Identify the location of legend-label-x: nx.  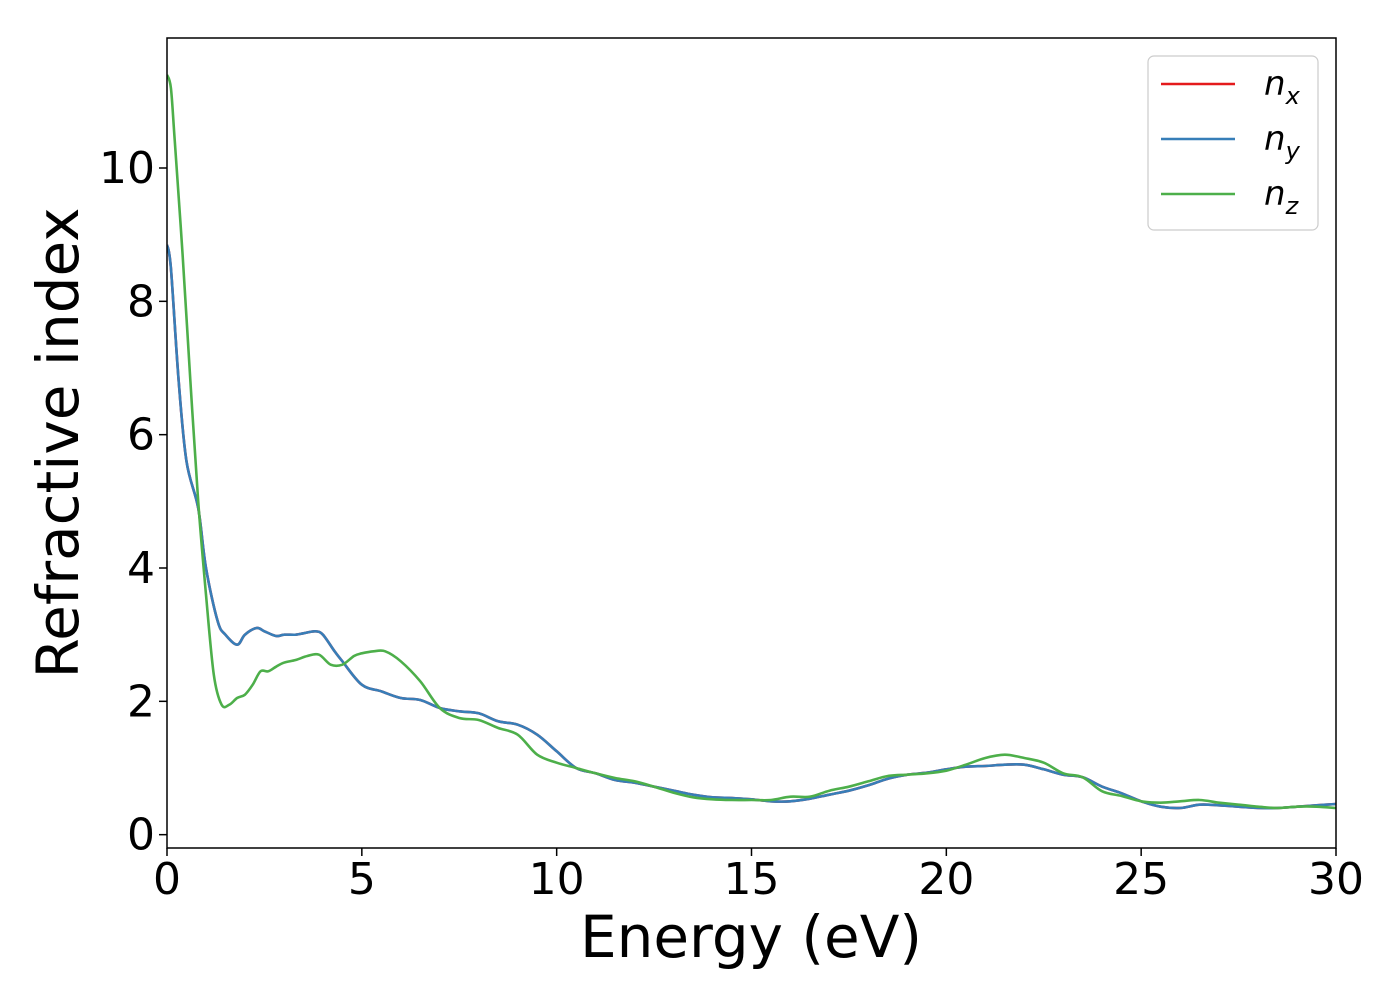
(1282, 87).